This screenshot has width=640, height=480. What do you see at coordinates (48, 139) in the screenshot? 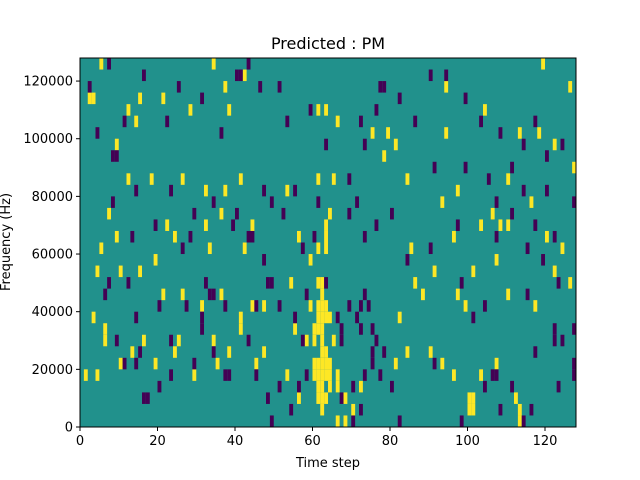
I see `y-tick-label-5: 100000` at bounding box center [48, 139].